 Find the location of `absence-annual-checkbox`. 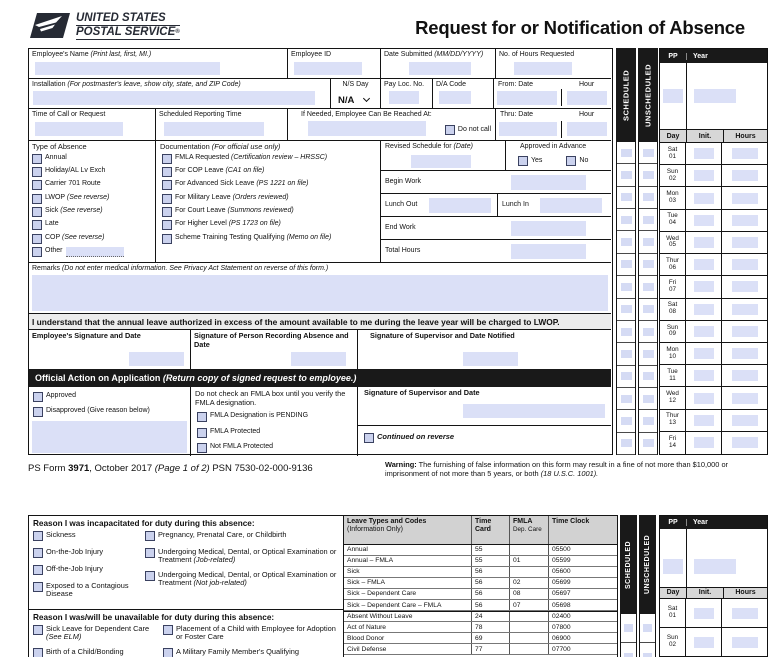

absence-annual-checkbox is located at coordinates (37, 158).